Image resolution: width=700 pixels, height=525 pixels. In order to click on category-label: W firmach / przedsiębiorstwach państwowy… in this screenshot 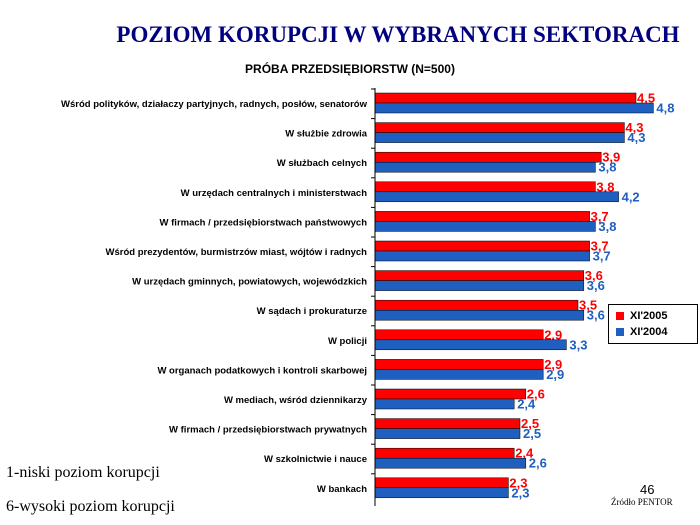, I will do `click(264, 222)`.